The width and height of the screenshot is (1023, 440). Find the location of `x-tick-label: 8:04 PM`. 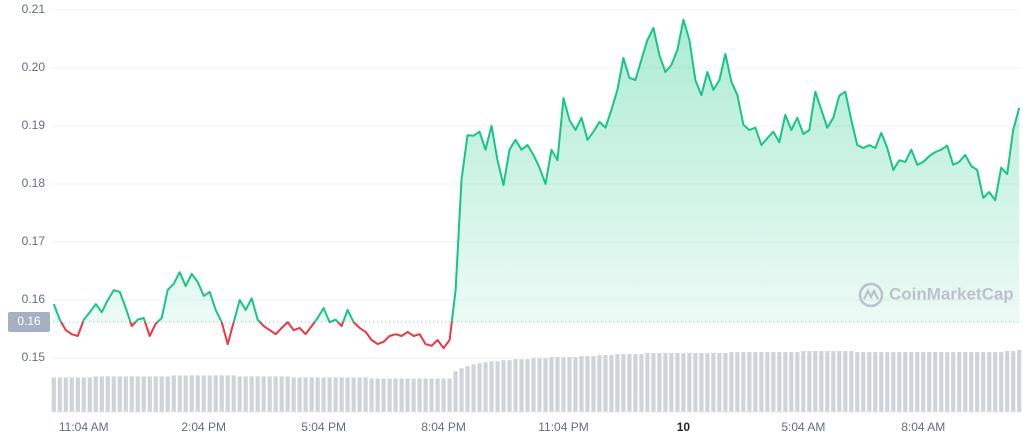

x-tick-label: 8:04 PM is located at coordinates (443, 427).